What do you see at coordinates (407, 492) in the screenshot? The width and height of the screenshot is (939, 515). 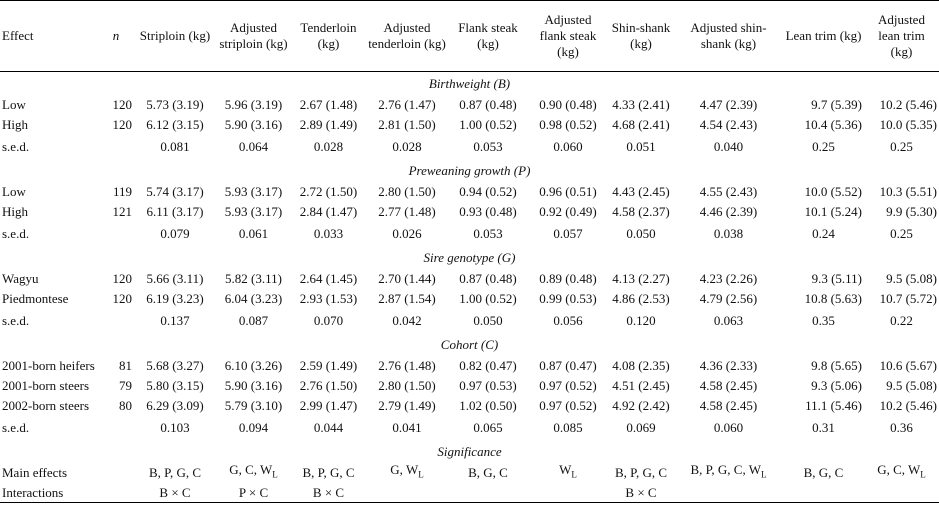 I see `significance-adjusted-tenderloin-kg` at bounding box center [407, 492].